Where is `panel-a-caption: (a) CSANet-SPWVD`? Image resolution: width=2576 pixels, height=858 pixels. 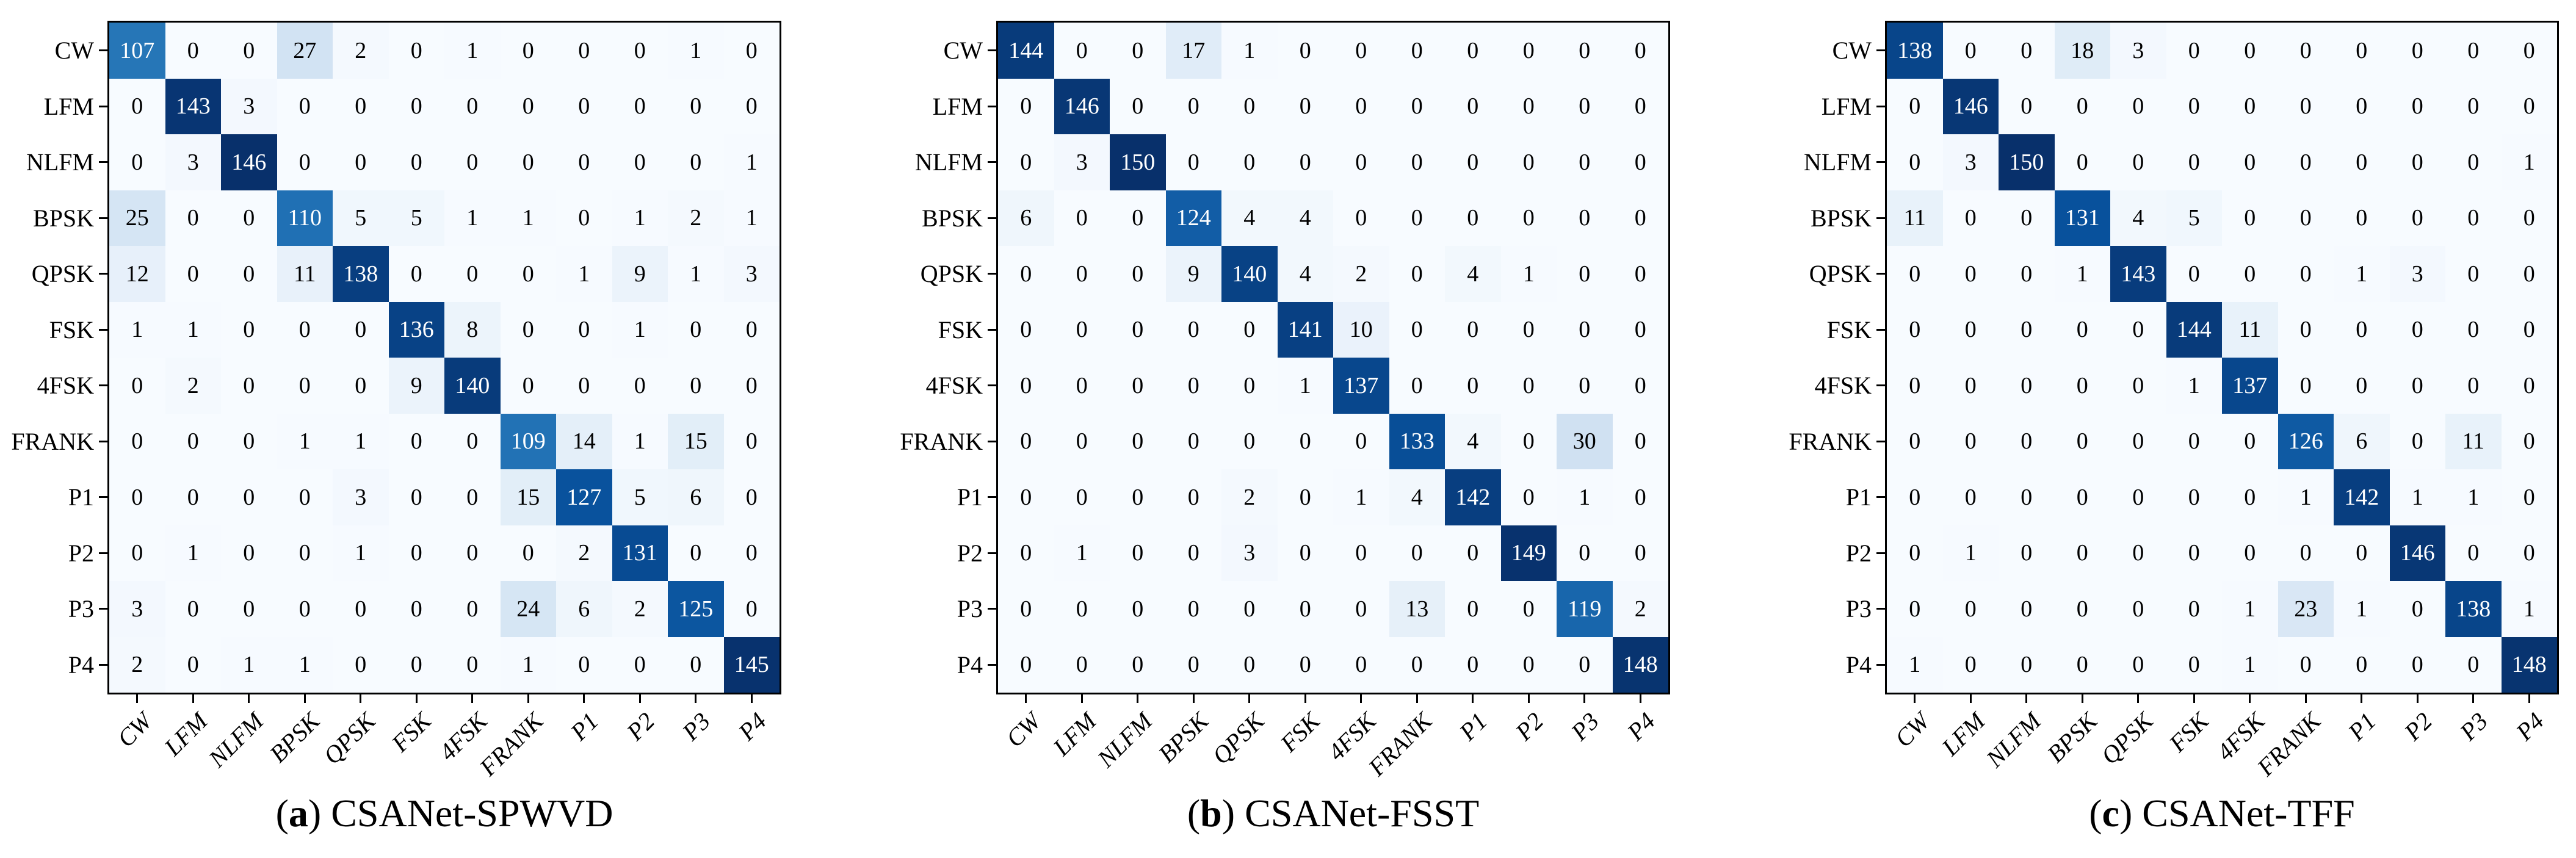
panel-a-caption: (a) CSANet-SPWVD is located at coordinates (444, 813).